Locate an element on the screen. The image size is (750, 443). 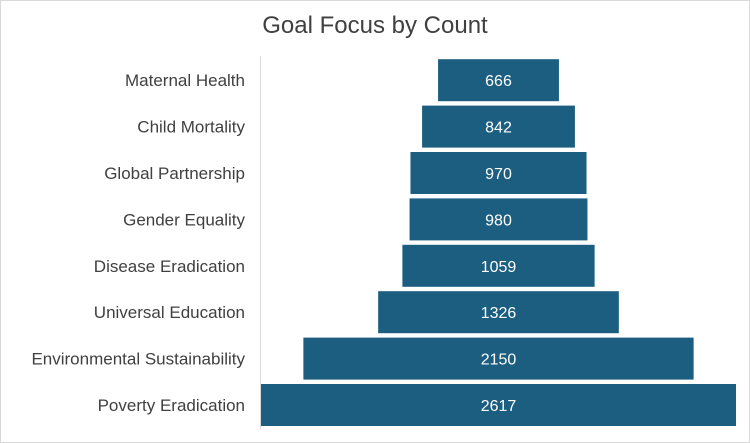
data-label: 842 is located at coordinates (498, 128).